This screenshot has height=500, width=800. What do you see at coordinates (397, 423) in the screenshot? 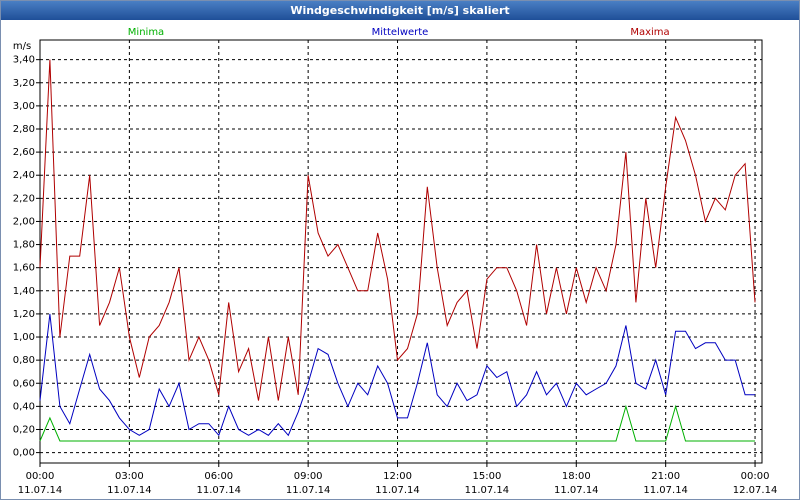
I see `data-line` at bounding box center [397, 423].